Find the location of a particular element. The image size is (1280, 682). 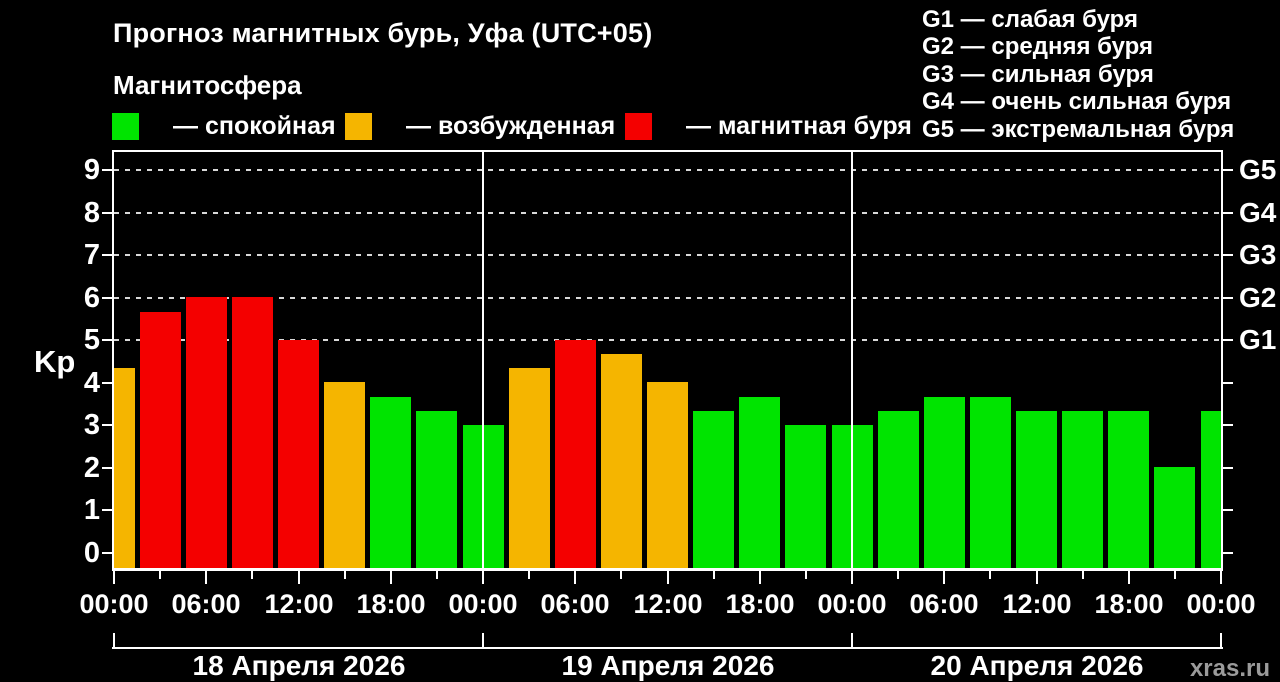

legend-label-storm: — магнитная буря is located at coordinates (799, 125).